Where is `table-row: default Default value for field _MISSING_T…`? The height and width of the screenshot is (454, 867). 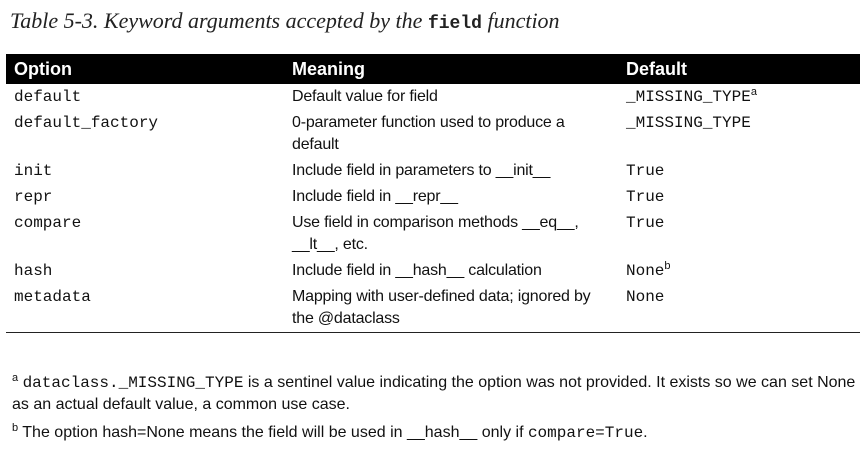
table-row: default Default value for field _MISSING_T… is located at coordinates (433, 97).